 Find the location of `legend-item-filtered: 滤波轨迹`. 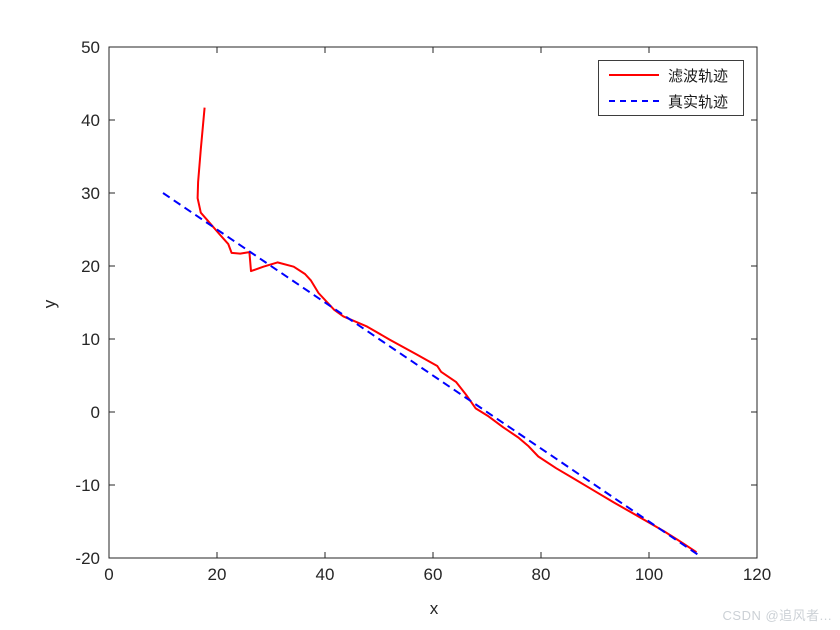

legend-item-filtered: 滤波轨迹 is located at coordinates (672, 75).